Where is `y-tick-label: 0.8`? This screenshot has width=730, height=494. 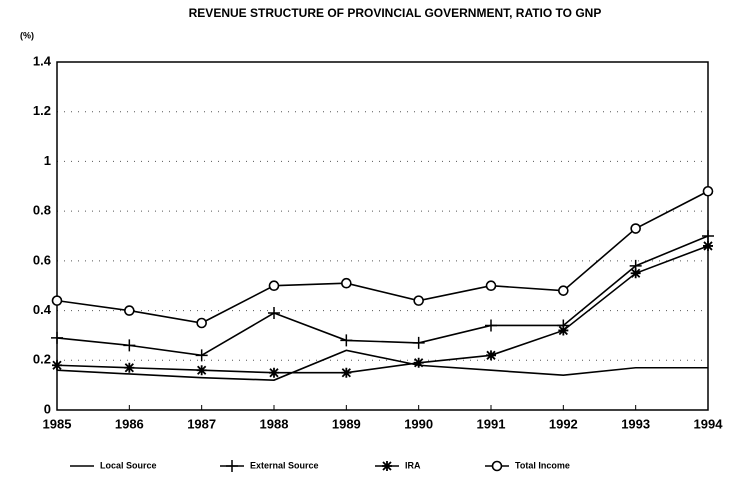 y-tick-label: 0.8 is located at coordinates (42, 210).